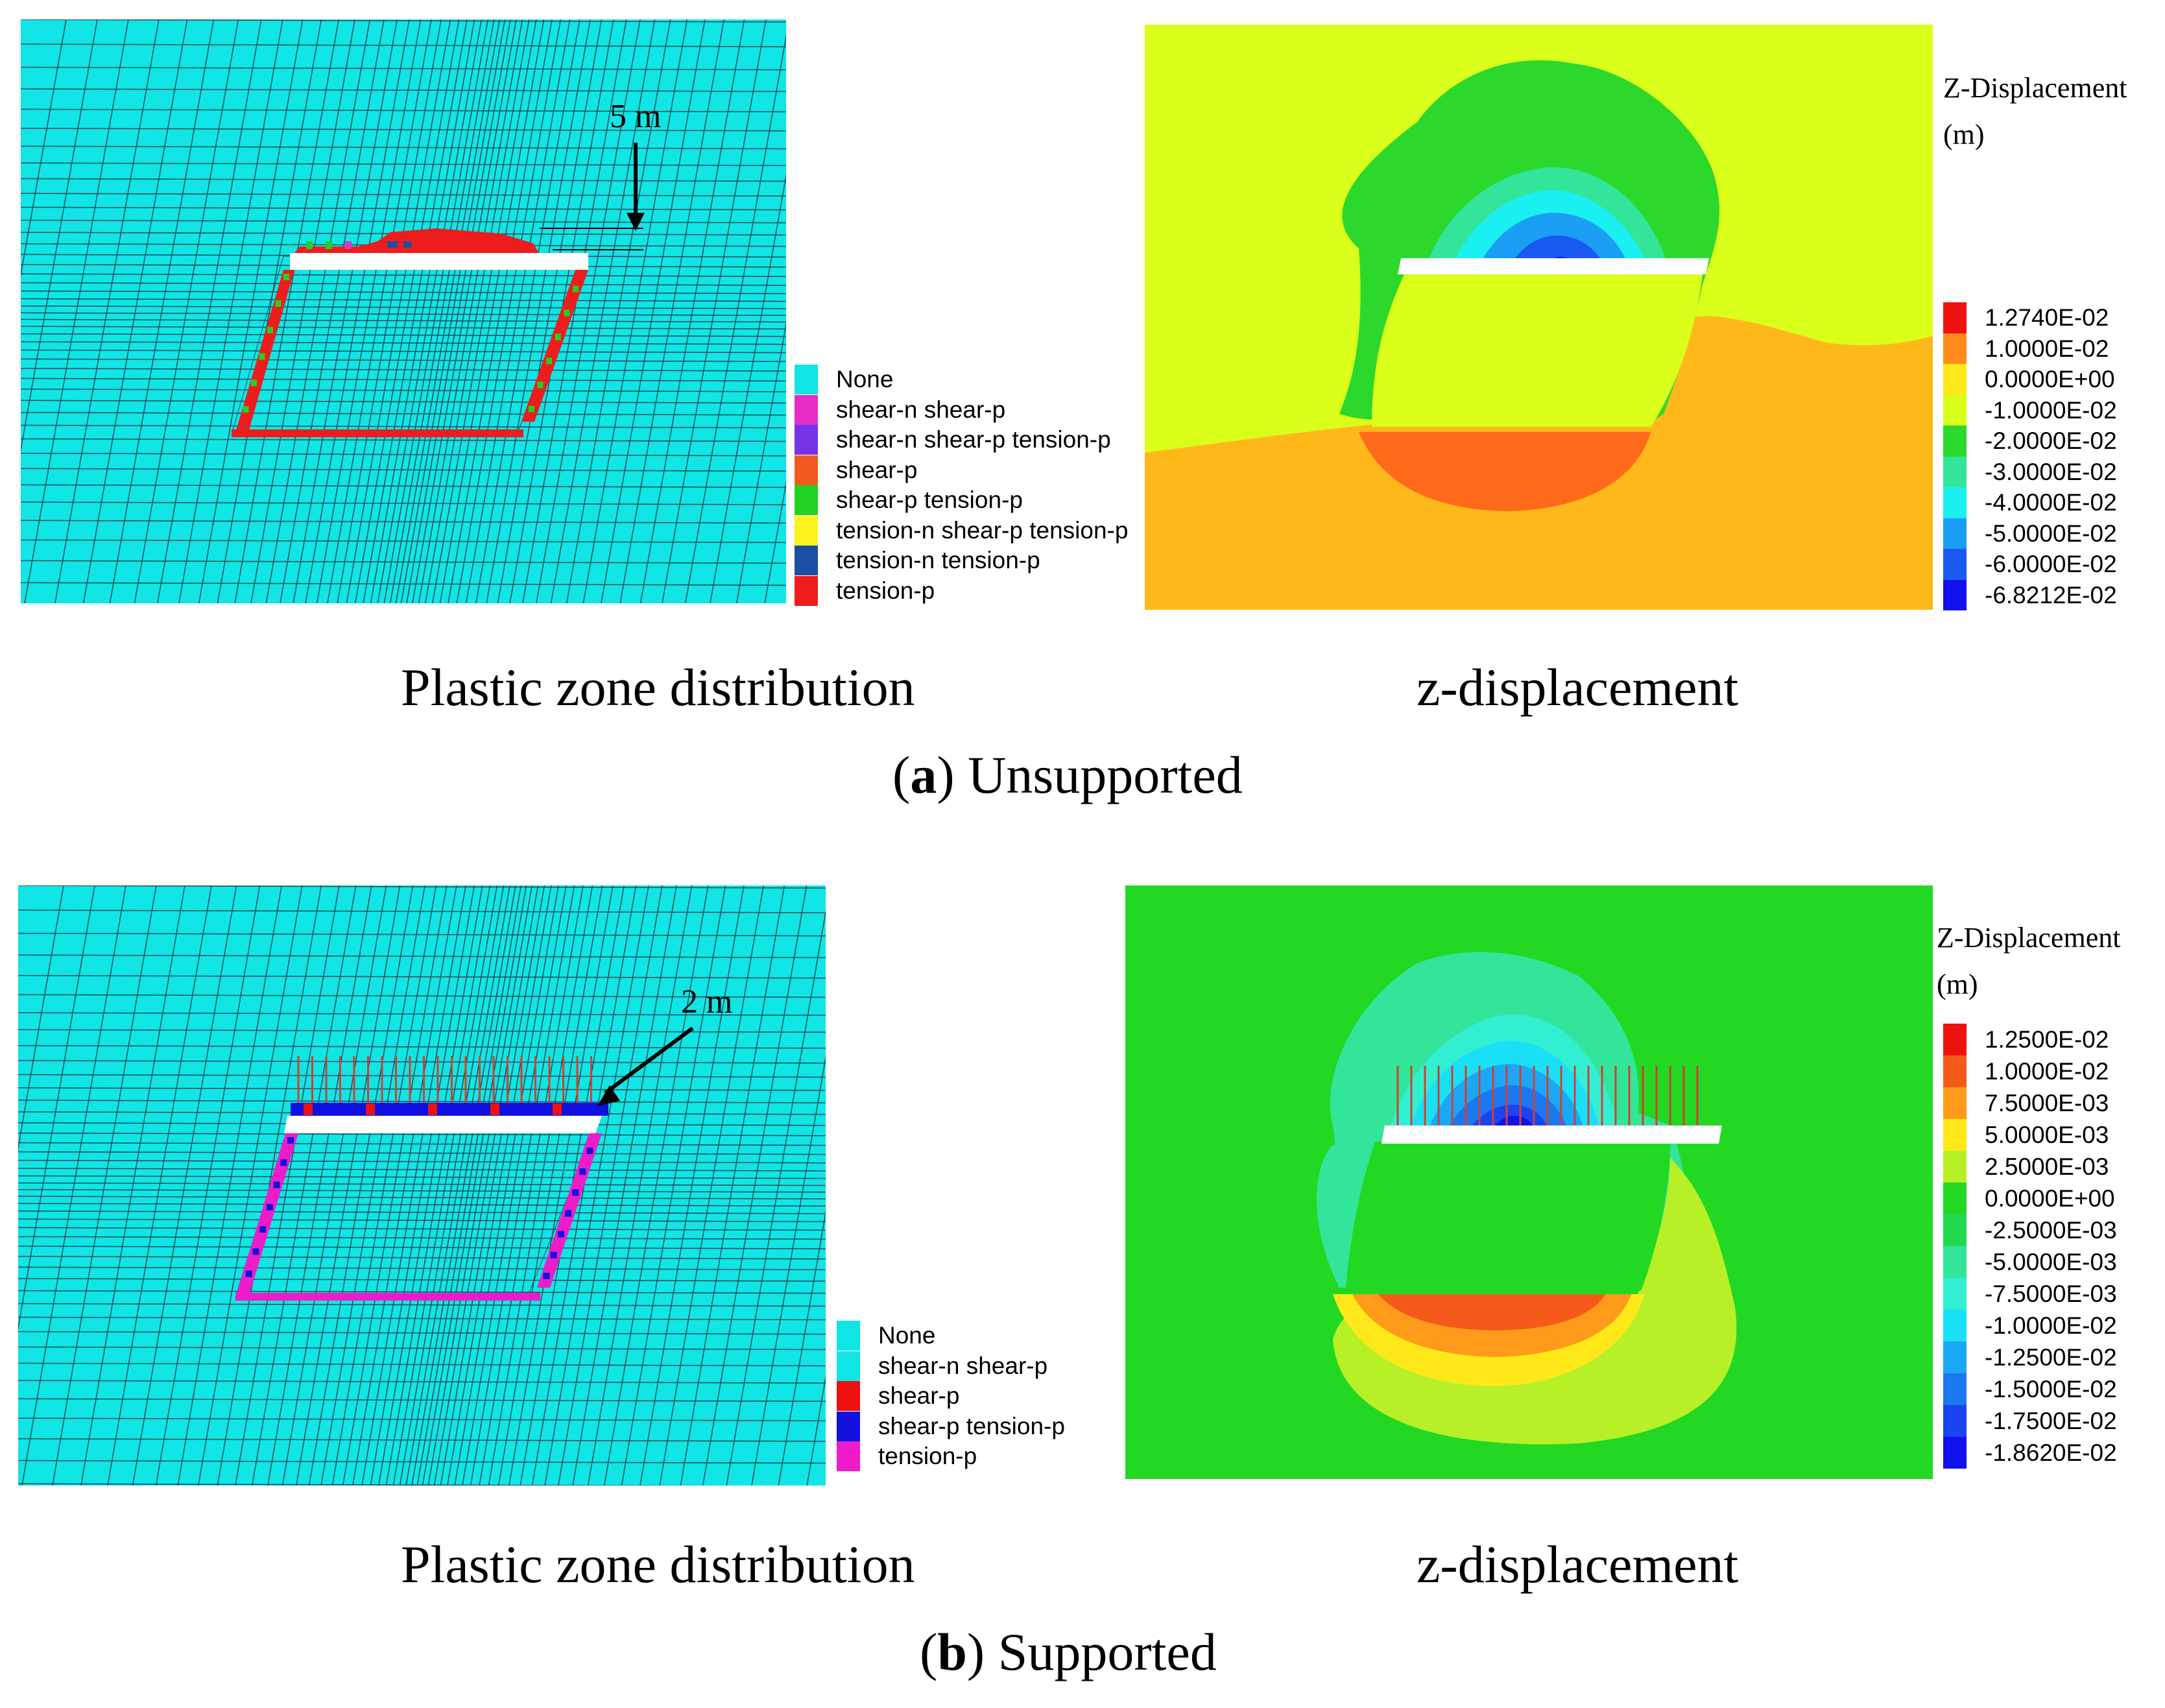 Image resolution: width=2165 pixels, height=1708 pixels. I want to click on colorbar-value: -2.5000E-03, so click(2051, 1230).